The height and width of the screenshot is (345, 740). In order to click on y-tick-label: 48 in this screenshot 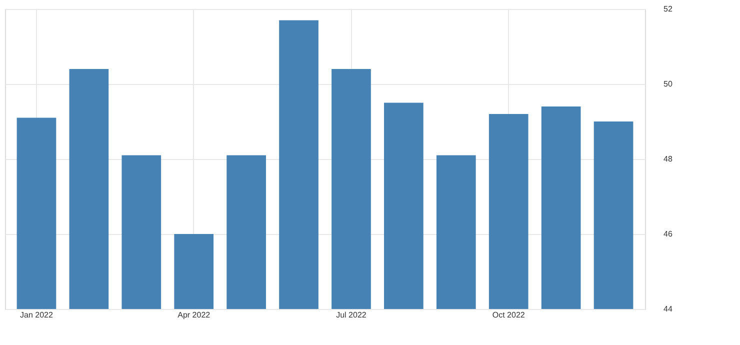, I will do `click(668, 159)`.